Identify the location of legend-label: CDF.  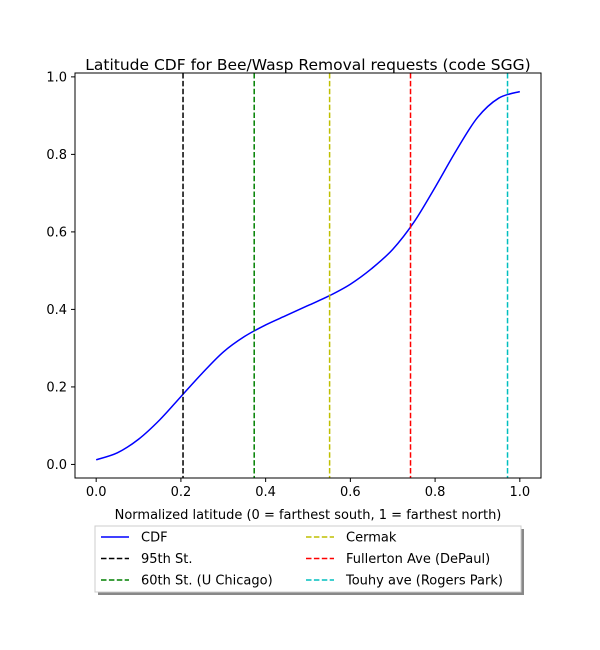
(154, 538).